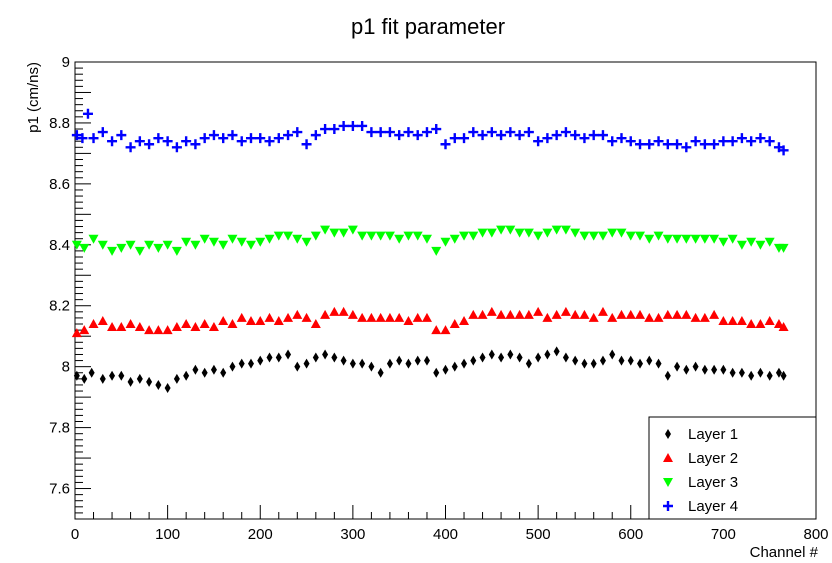  Describe the element at coordinates (713, 458) in the screenshot. I see `legend-label-layer-2: Layer 2` at that location.